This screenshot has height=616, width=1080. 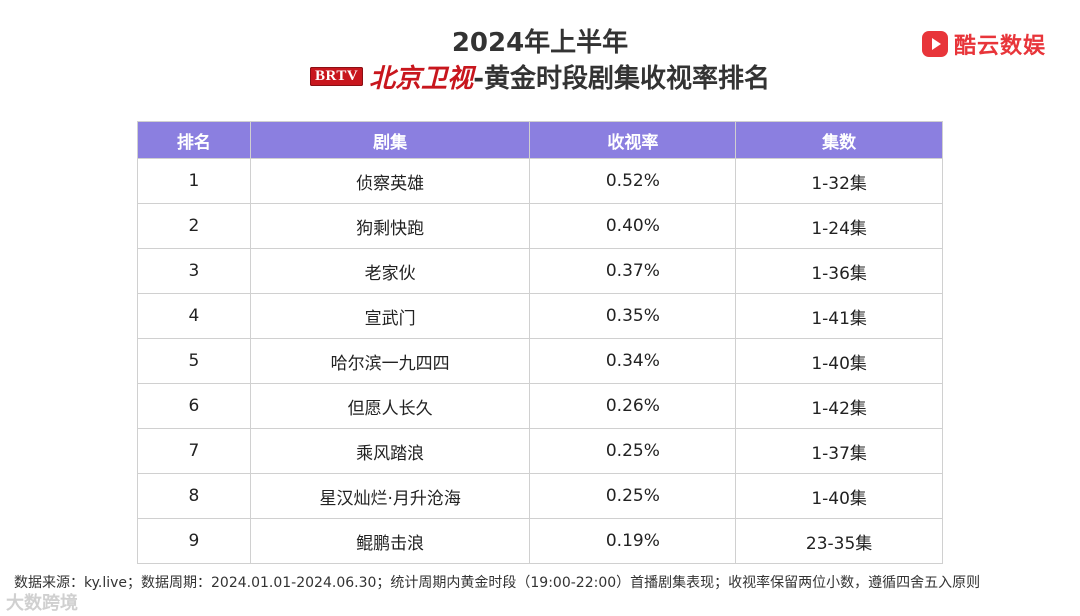 I want to click on drama-cell: 鲲鹏击浪, so click(x=390, y=541).